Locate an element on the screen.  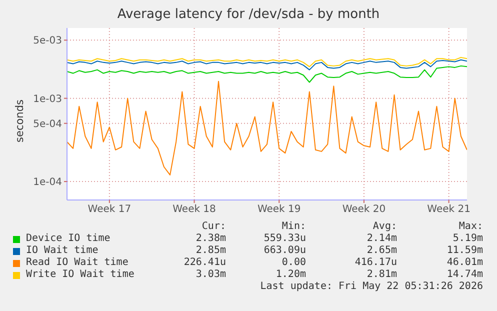
text: 0.00 is located at coordinates (294, 262).